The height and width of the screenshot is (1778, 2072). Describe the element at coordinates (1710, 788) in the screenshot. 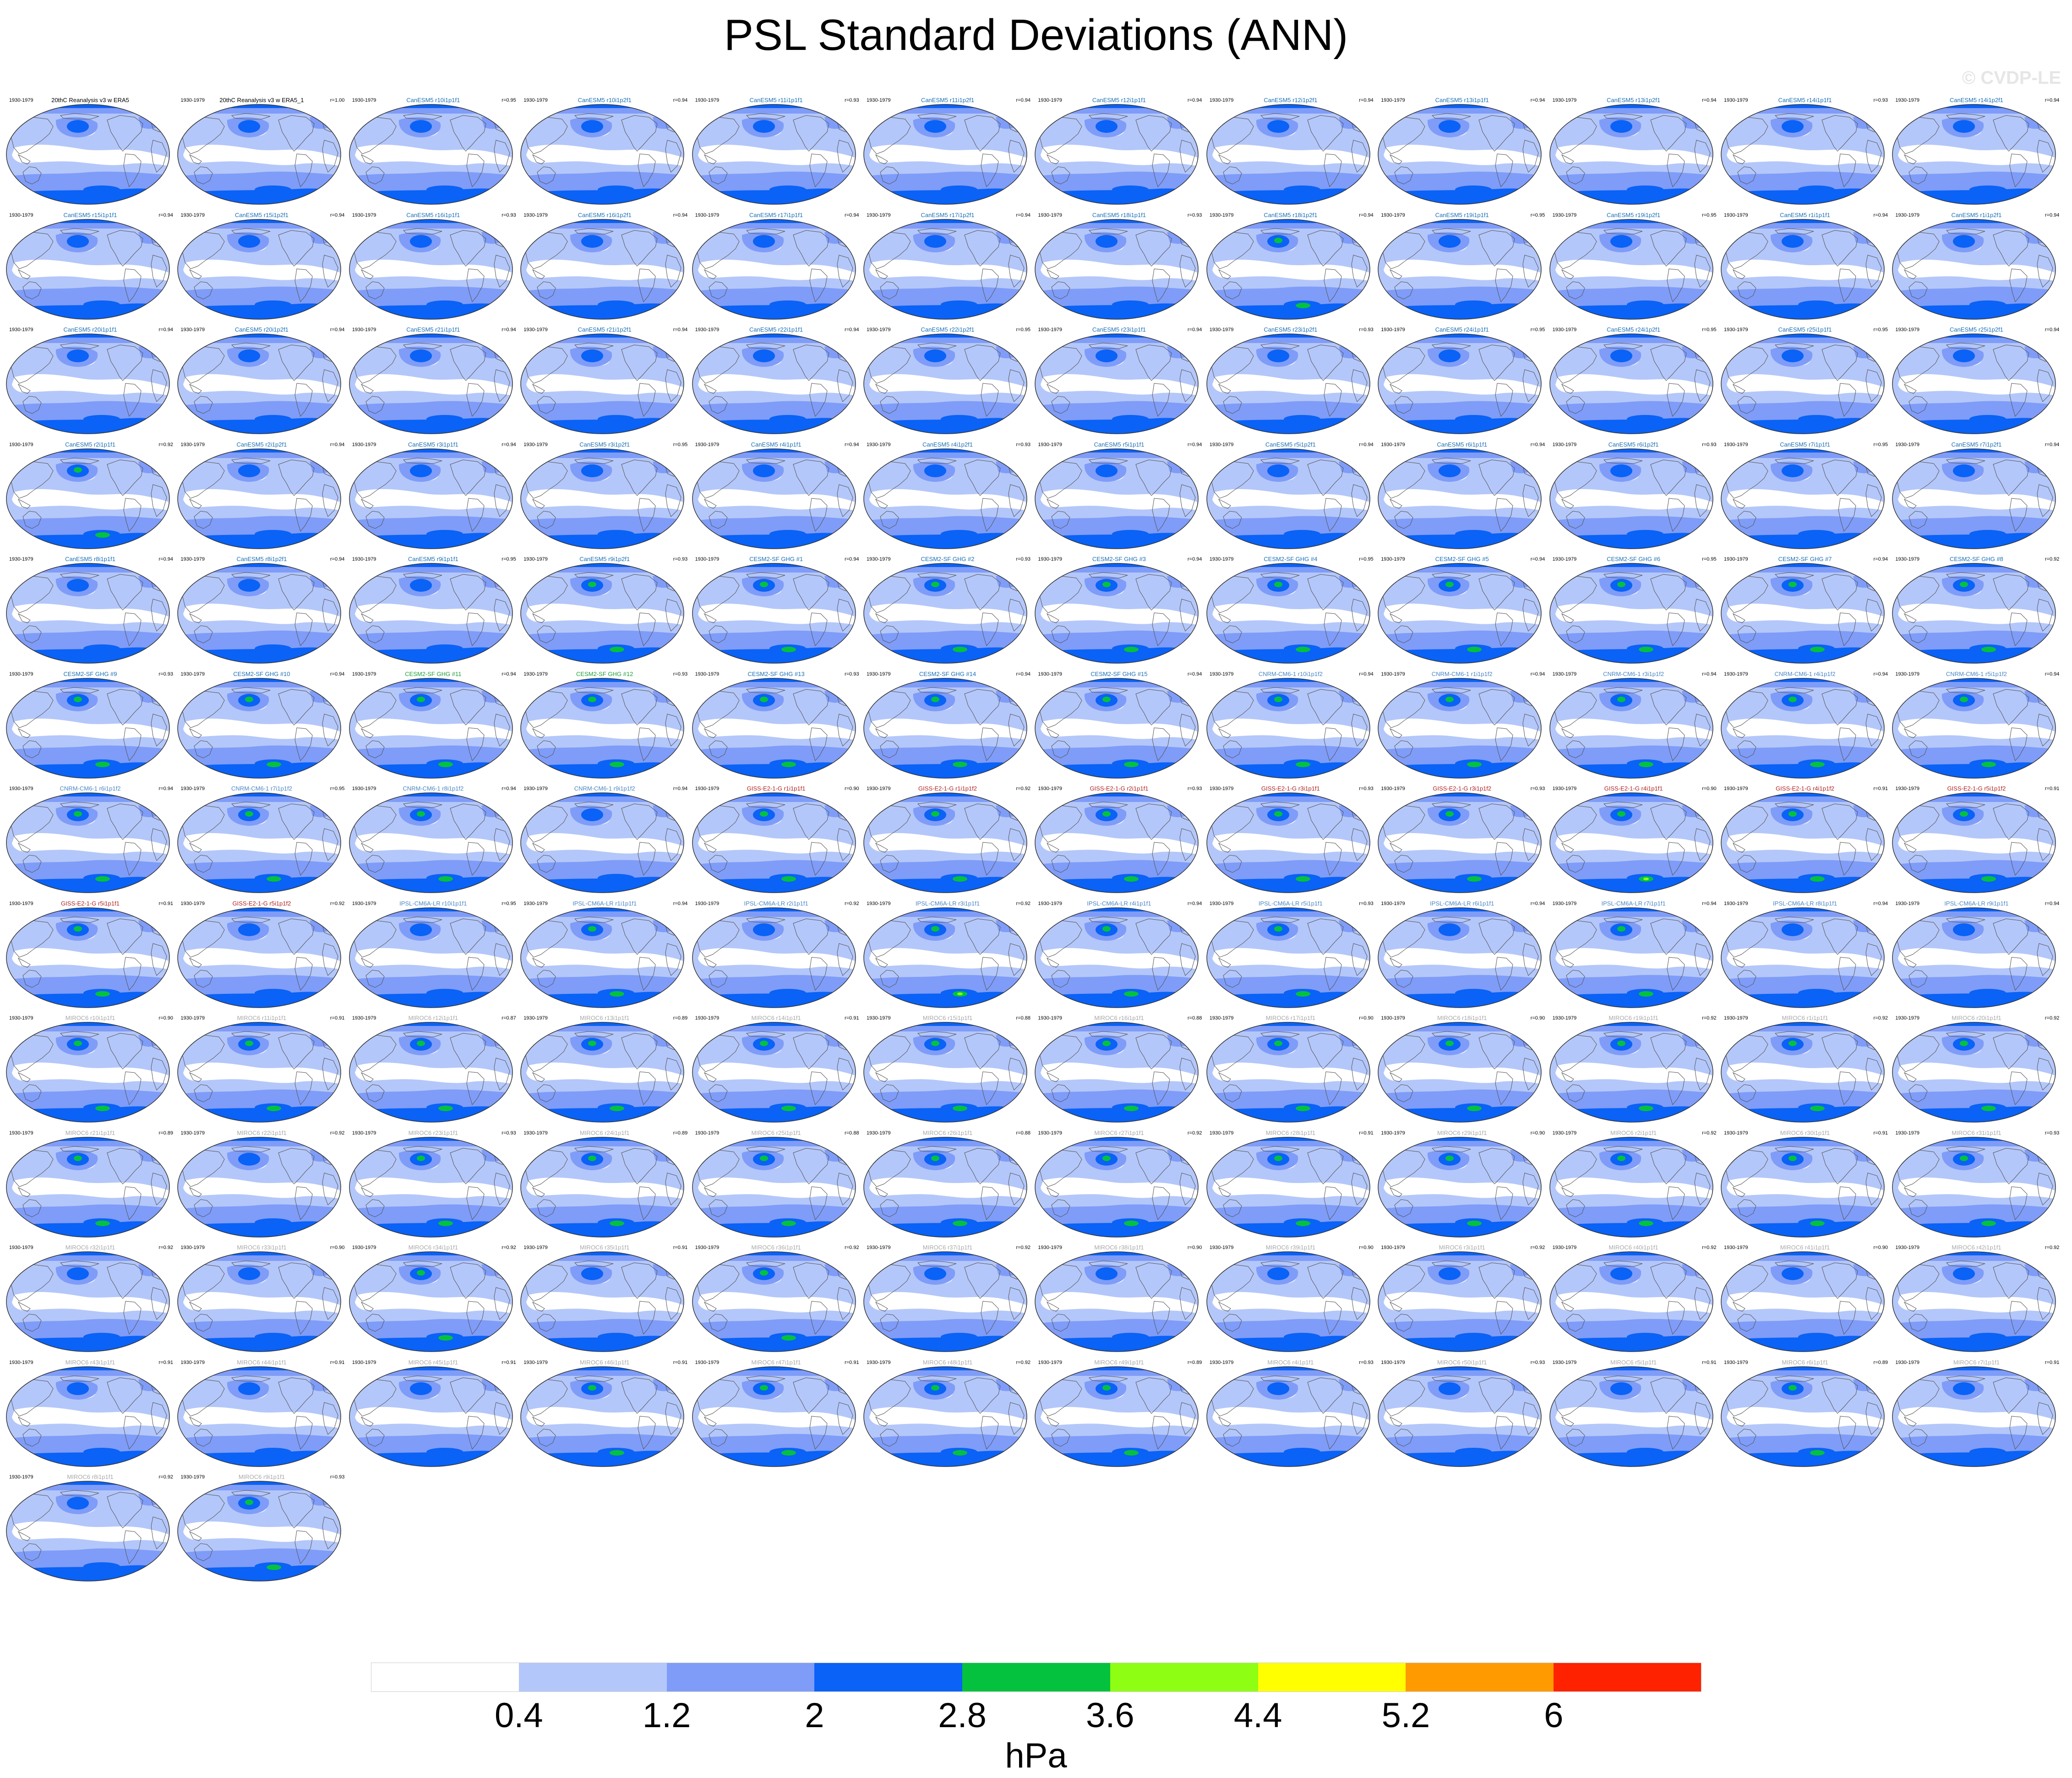

I see `panel-pattern-correlation: r=0.90` at that location.